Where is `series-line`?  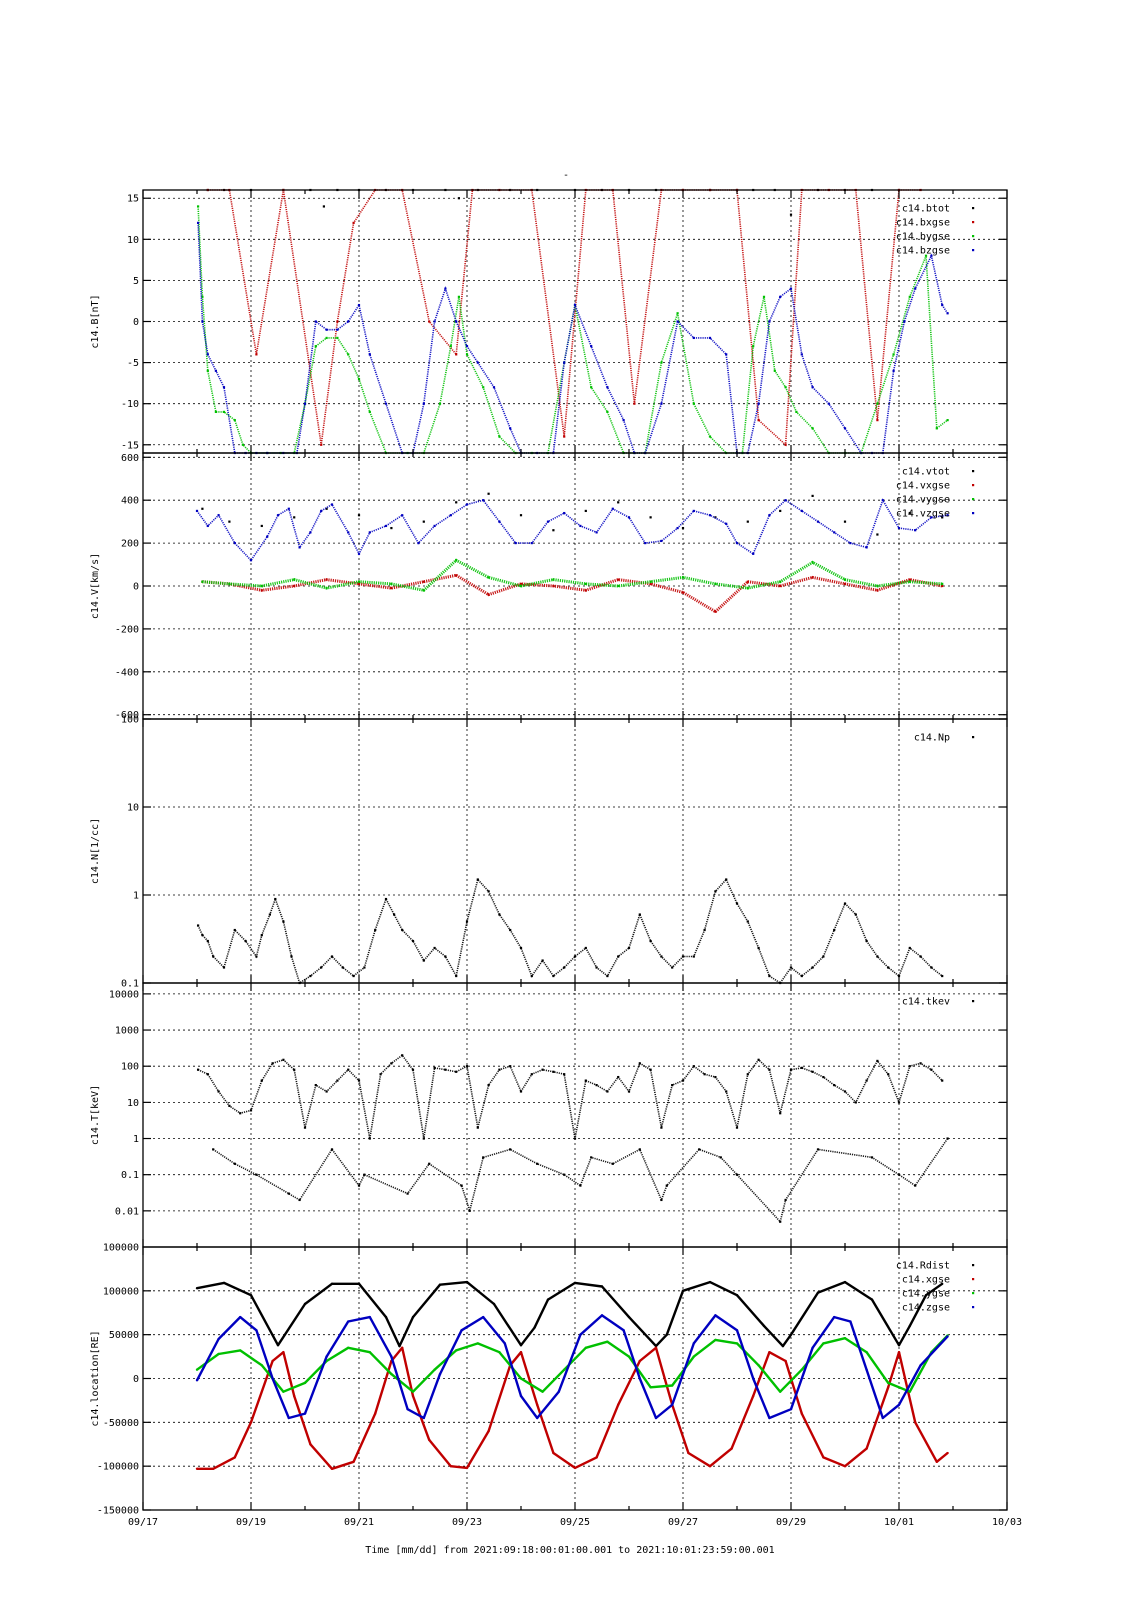 series-line is located at coordinates (572, 1367).